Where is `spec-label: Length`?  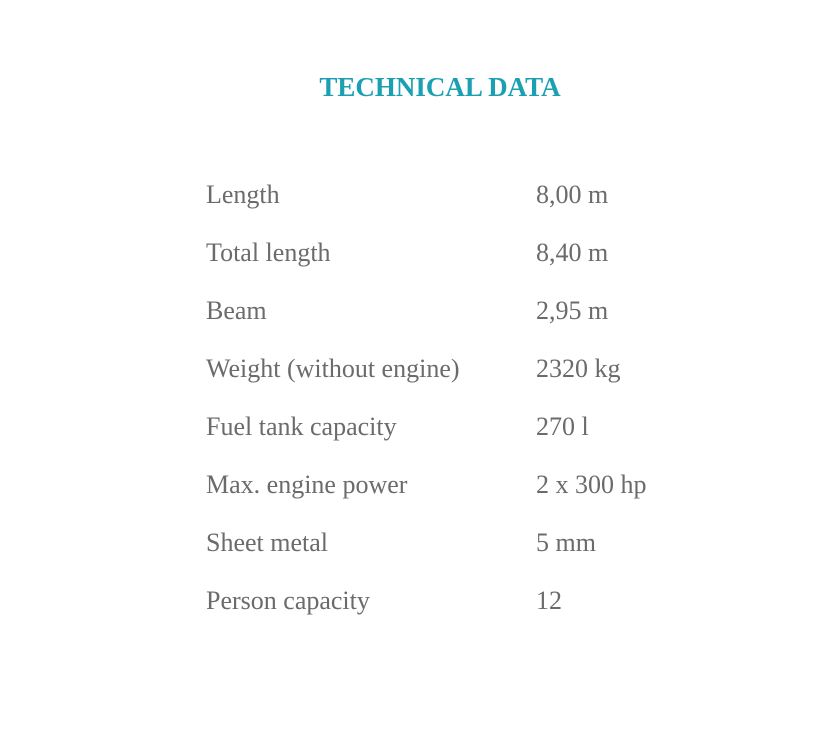
spec-label: Length is located at coordinates (243, 194).